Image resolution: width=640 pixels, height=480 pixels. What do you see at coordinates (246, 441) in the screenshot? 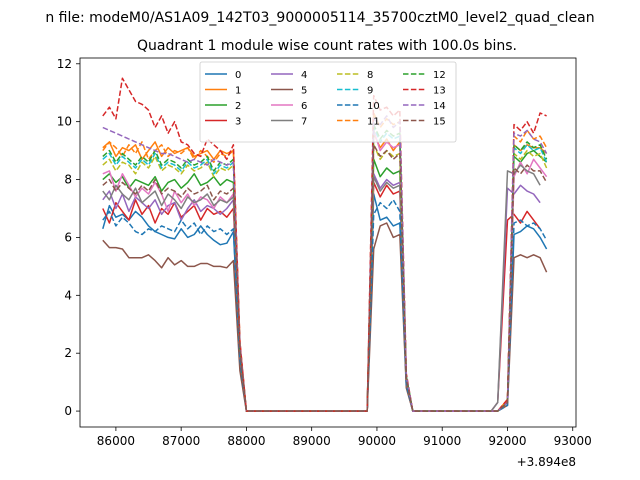
I see `x-tick-label: 88000` at bounding box center [246, 441].